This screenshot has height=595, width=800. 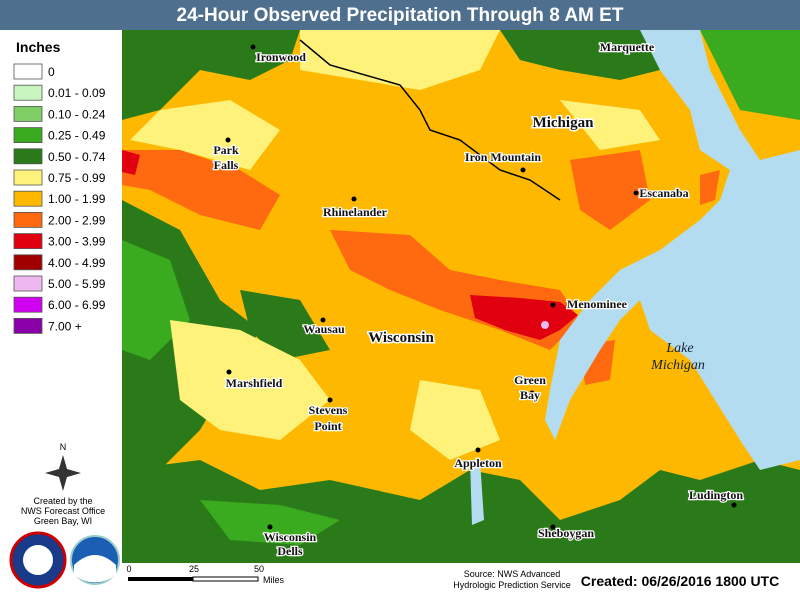 I want to click on legend-label: 0.01 - 0.09, so click(x=77, y=93).